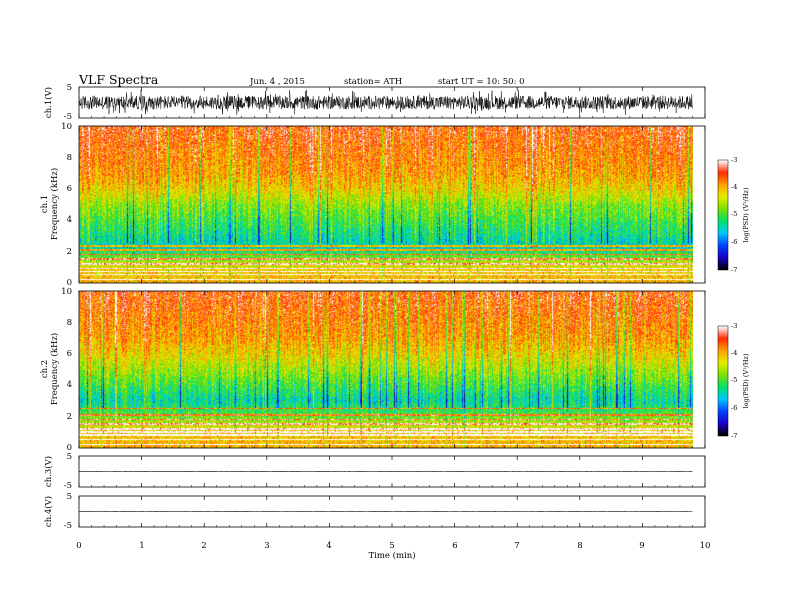 Image resolution: width=792 pixels, height=612 pixels. Describe the element at coordinates (45, 369) in the screenshot. I see `ch2-channel-label: ch.2` at that location.